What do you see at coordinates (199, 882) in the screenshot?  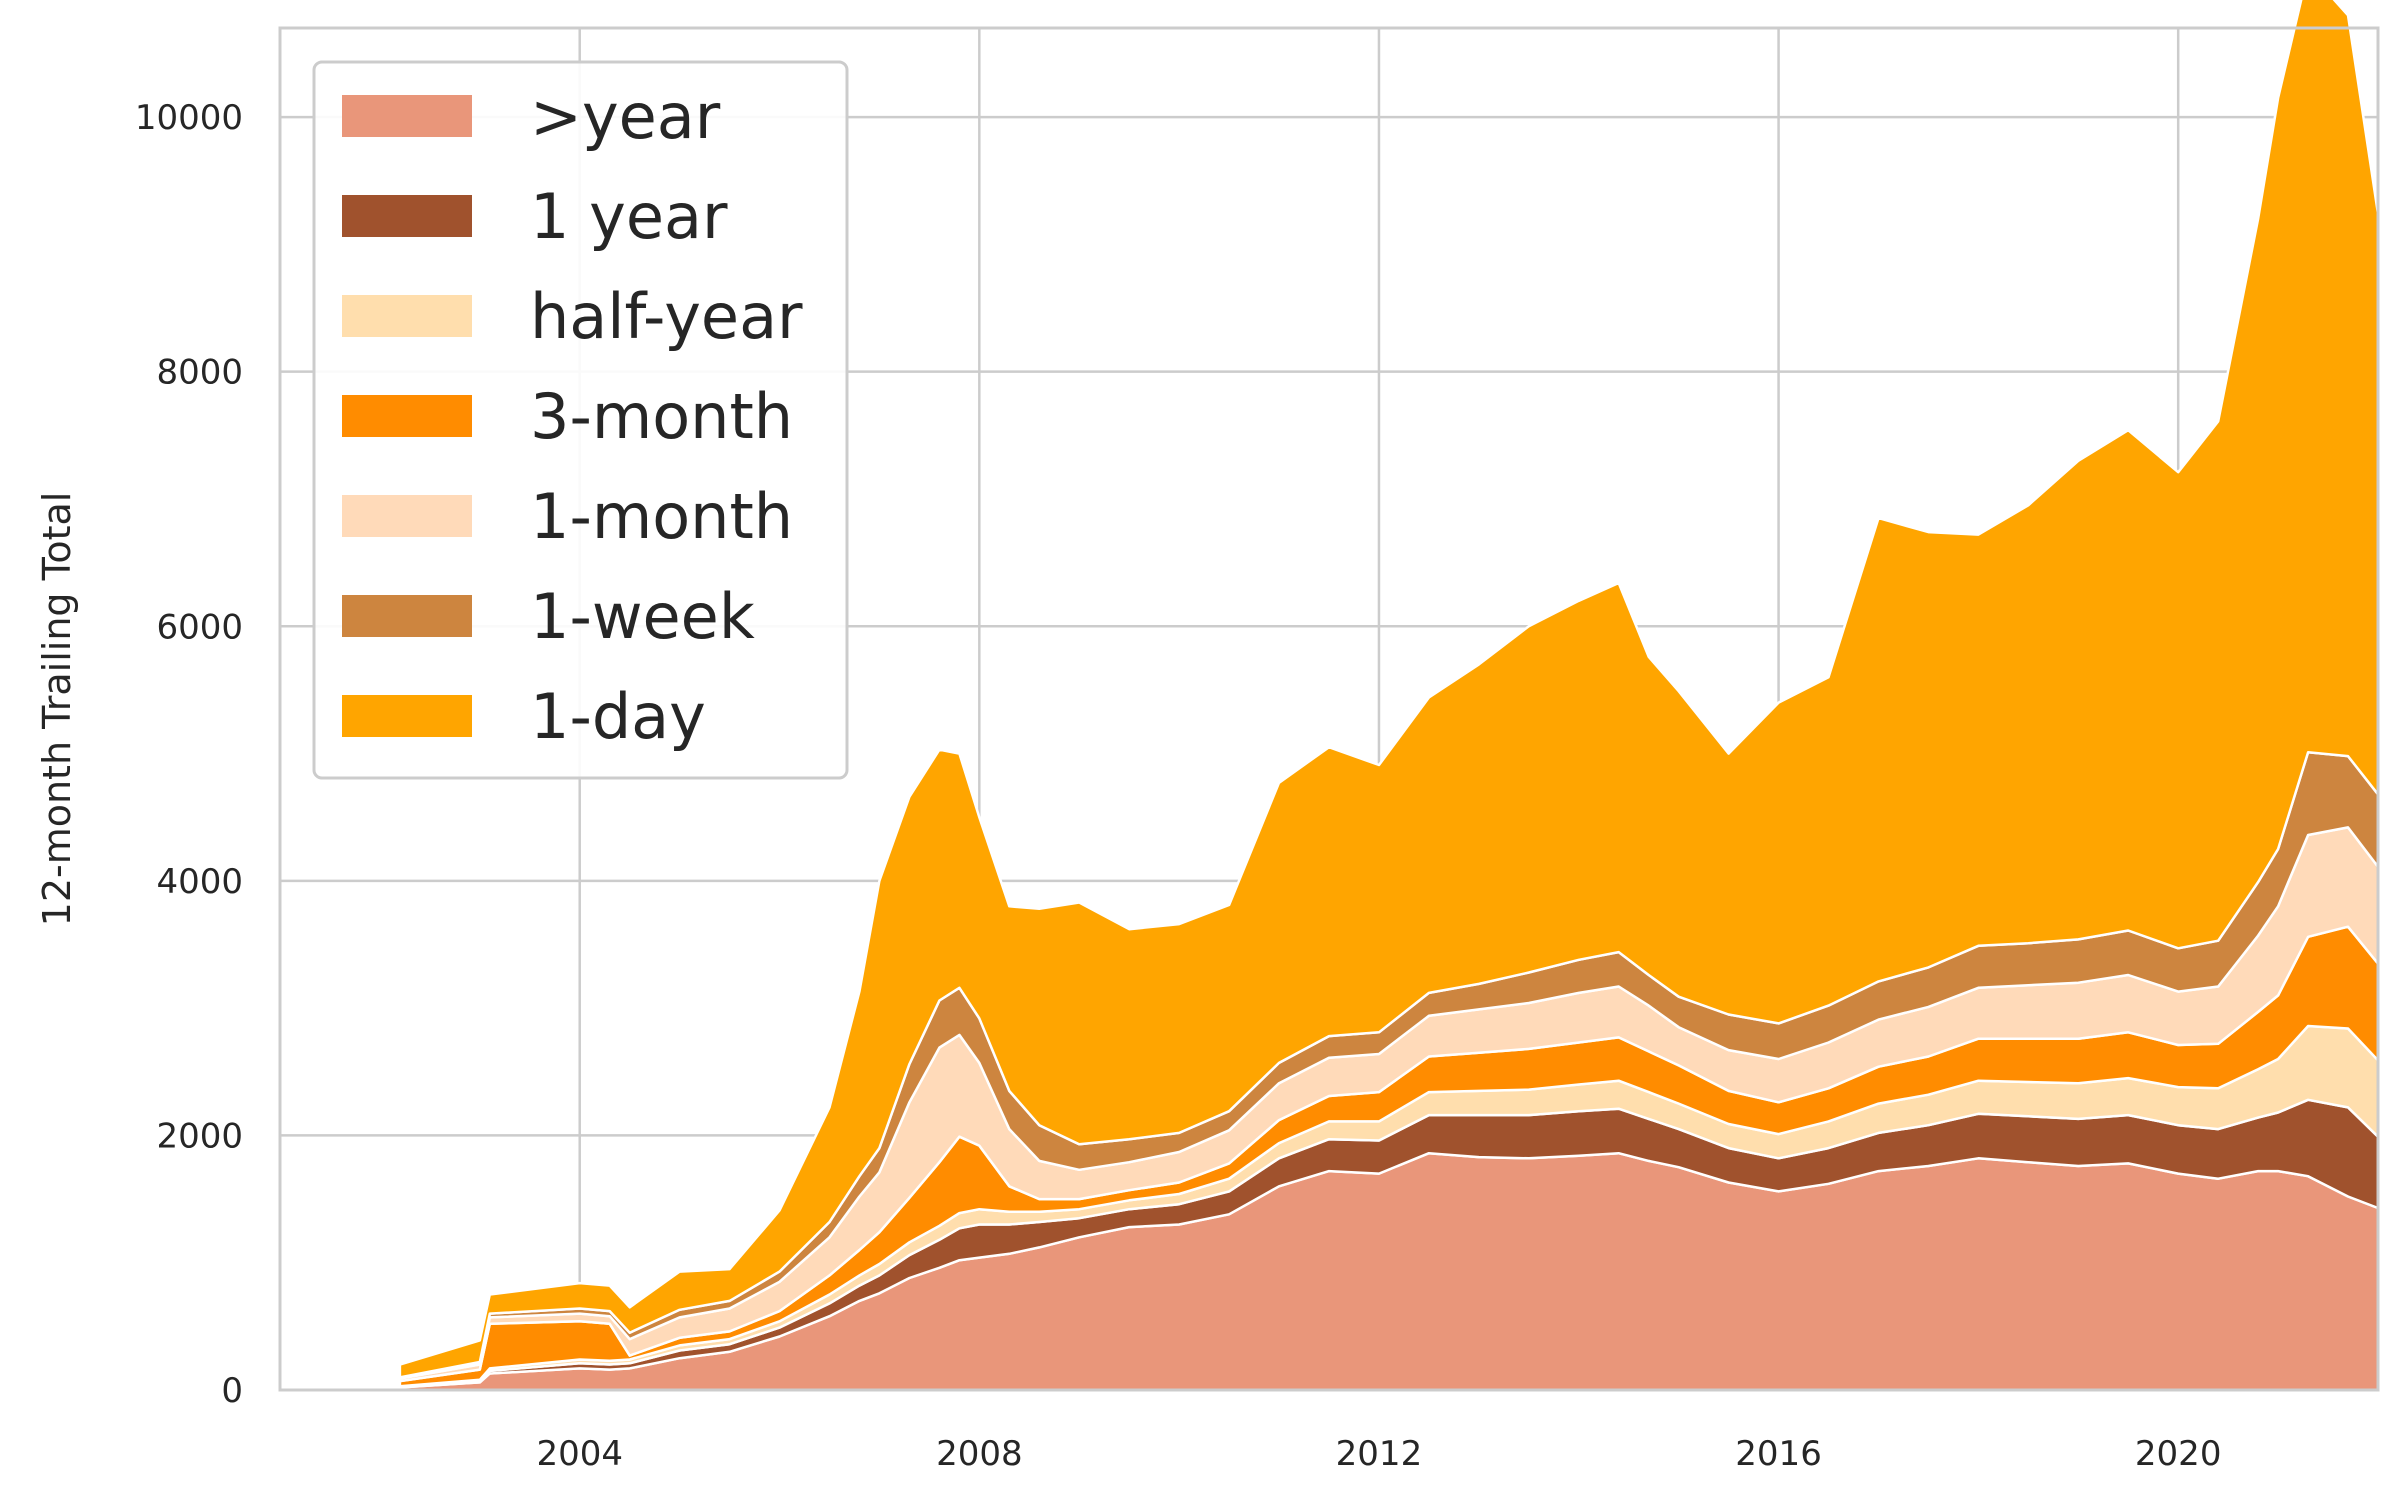 I see `y-tick-label: 4000` at bounding box center [199, 882].